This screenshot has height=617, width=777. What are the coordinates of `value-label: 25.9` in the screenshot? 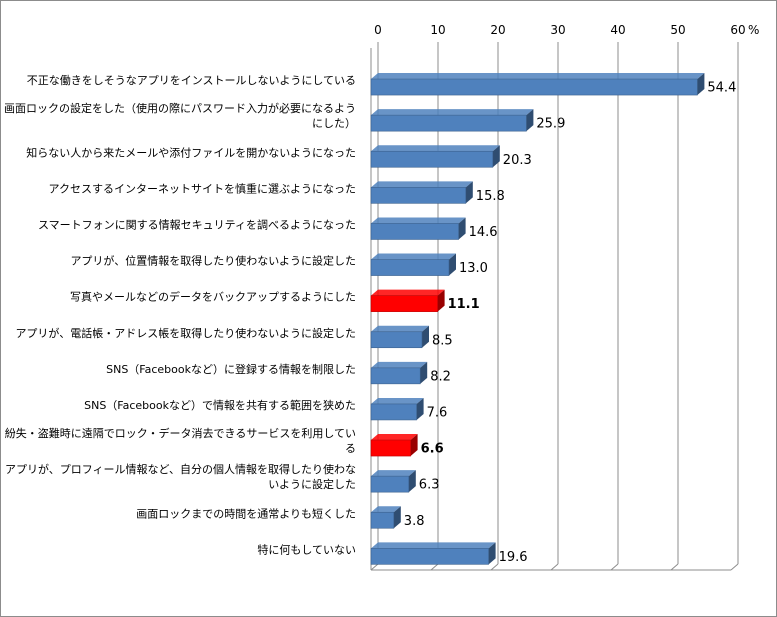 It's located at (550, 124).